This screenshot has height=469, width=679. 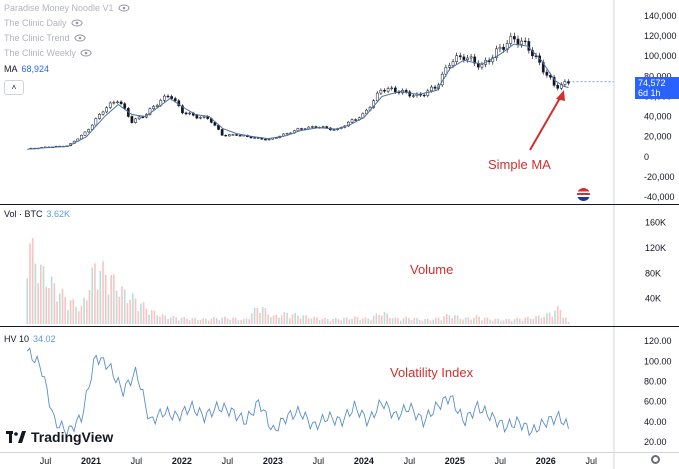 I want to click on ma-value: 68,924, so click(x=35, y=69).